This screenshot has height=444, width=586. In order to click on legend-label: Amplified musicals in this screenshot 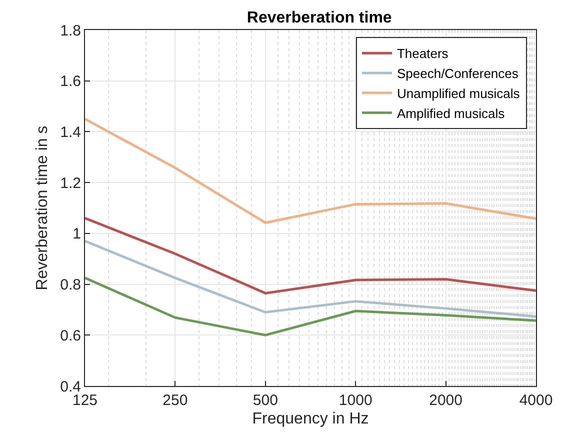, I will do `click(451, 113)`.